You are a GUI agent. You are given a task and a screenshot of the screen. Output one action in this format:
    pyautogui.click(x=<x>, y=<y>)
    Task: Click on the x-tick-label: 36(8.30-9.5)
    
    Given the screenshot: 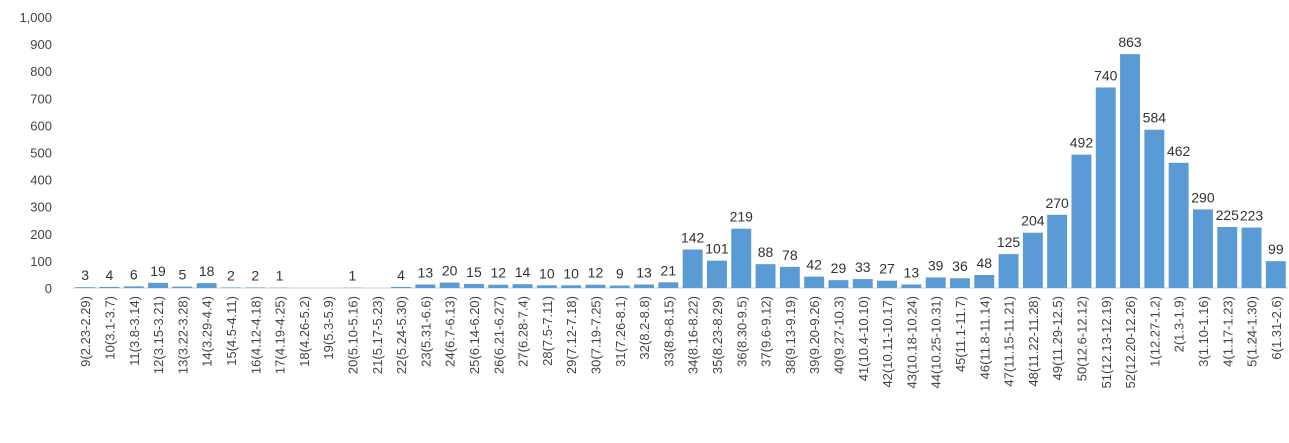 What is the action you would take?
    pyautogui.click(x=741, y=331)
    